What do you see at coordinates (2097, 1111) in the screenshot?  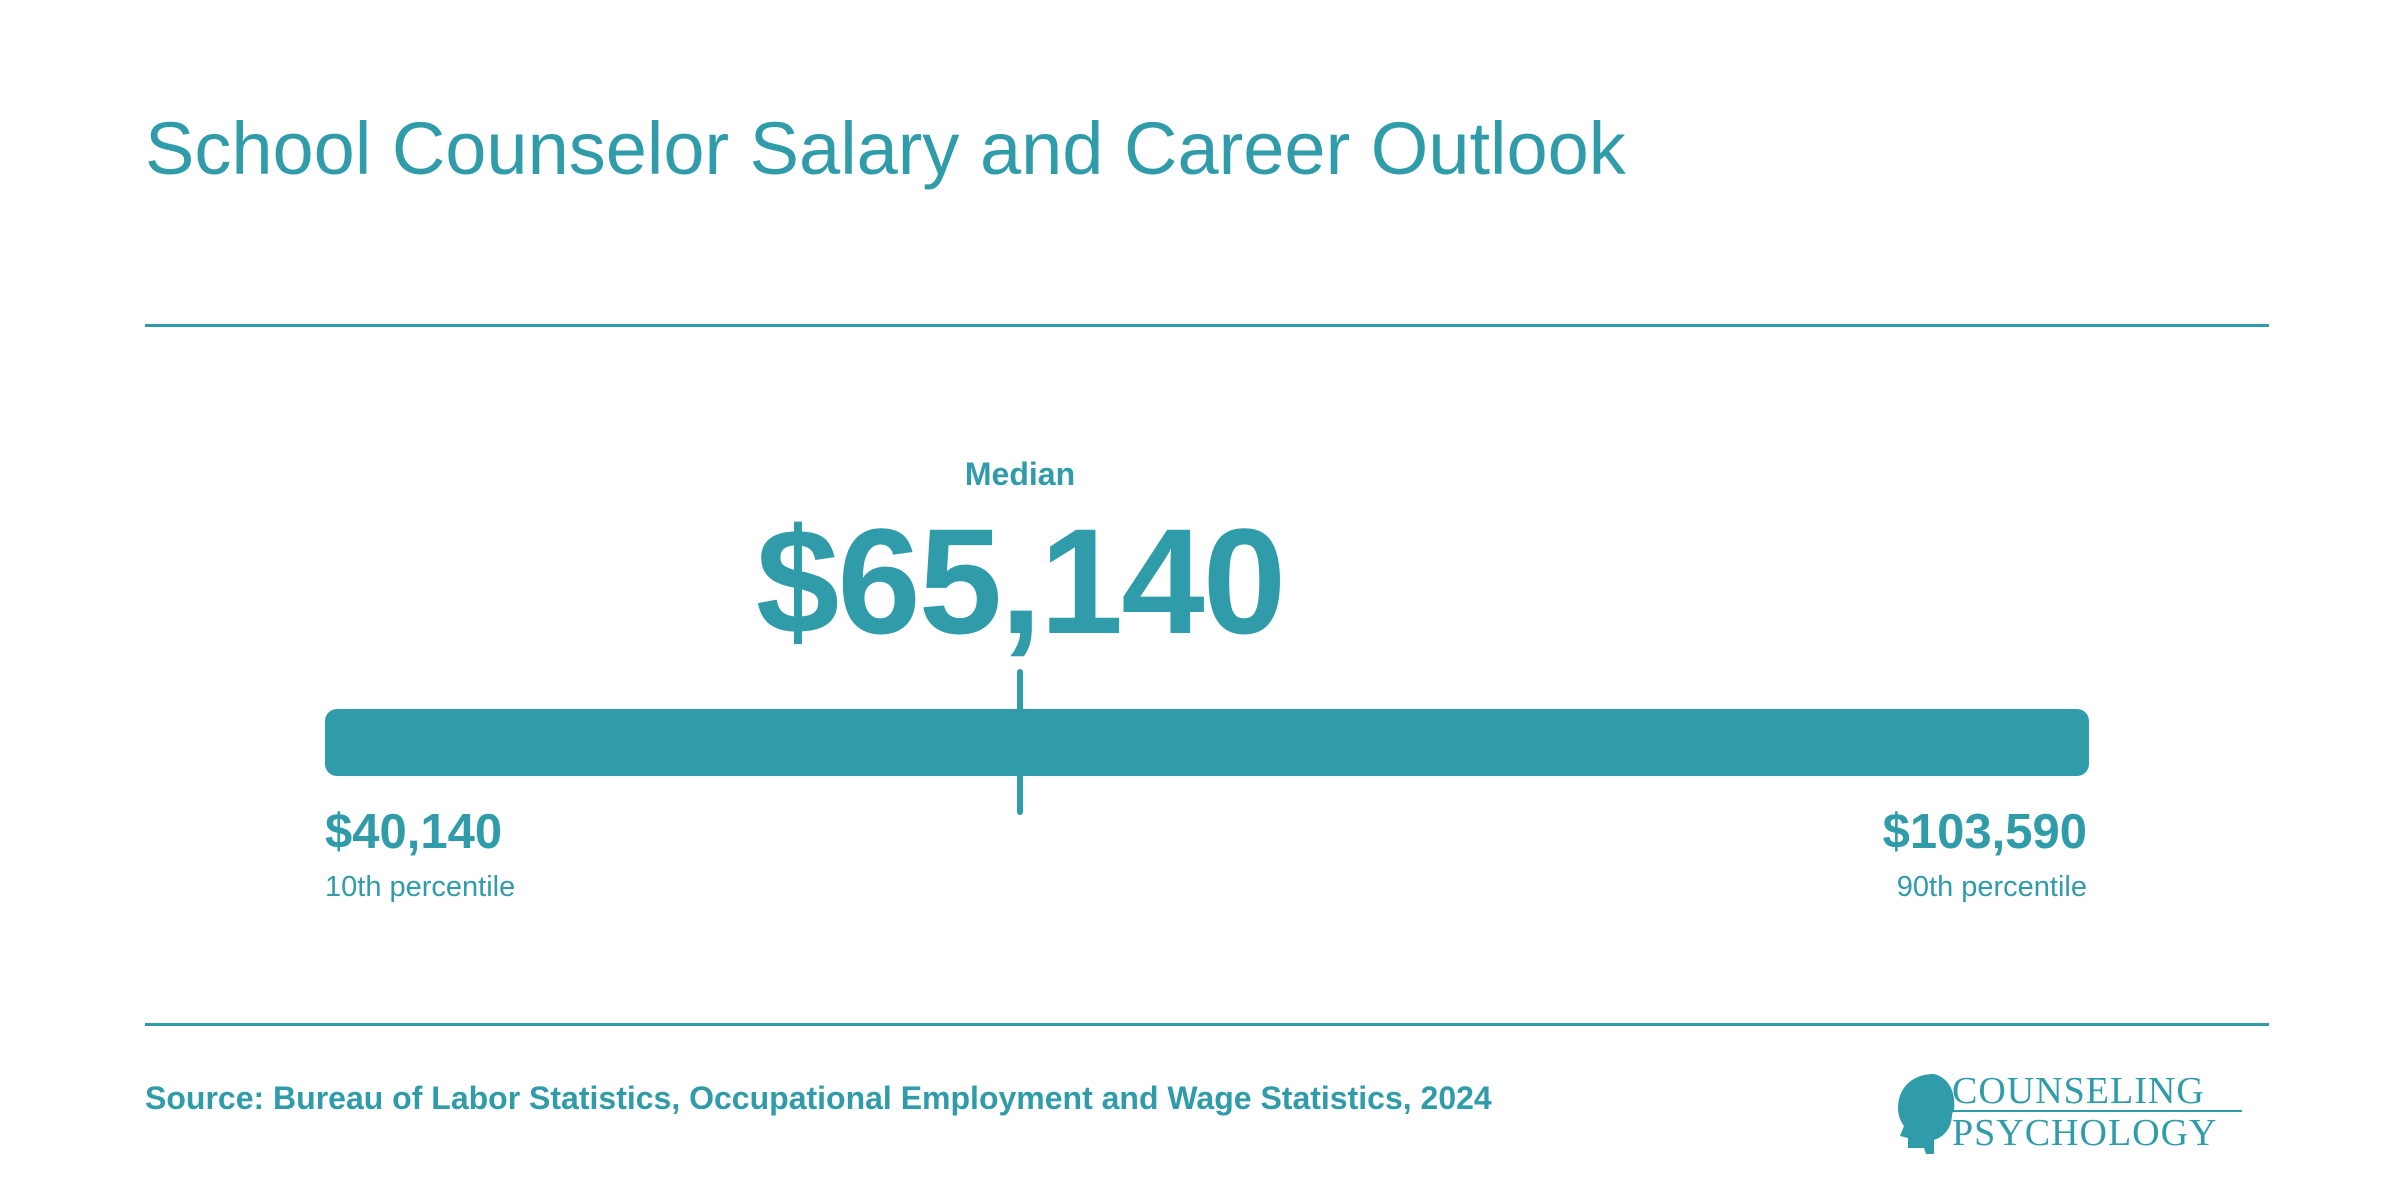 I see `logo-divider` at bounding box center [2097, 1111].